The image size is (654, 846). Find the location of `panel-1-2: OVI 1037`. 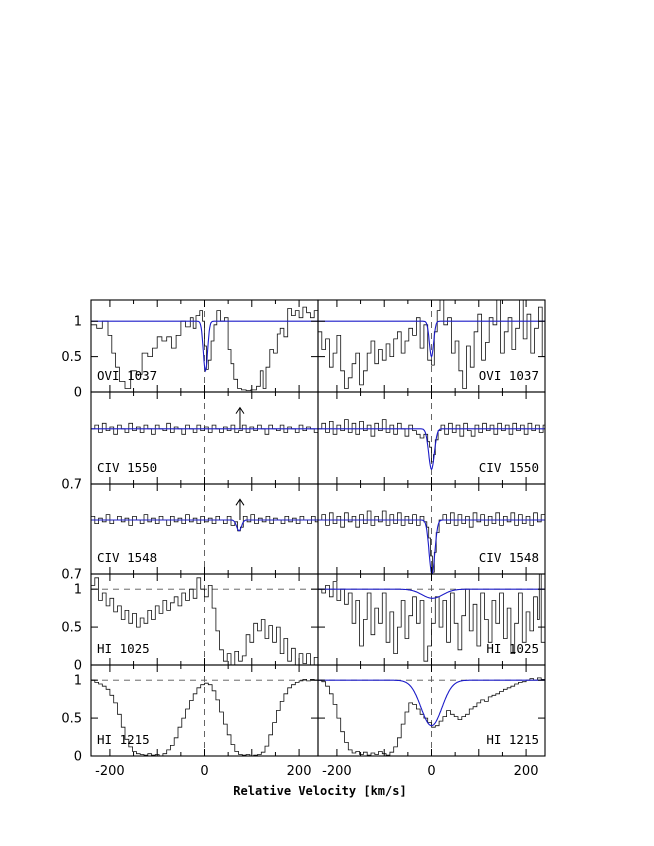

panel-1-2: OVI 1037 is located at coordinates (431, 346).